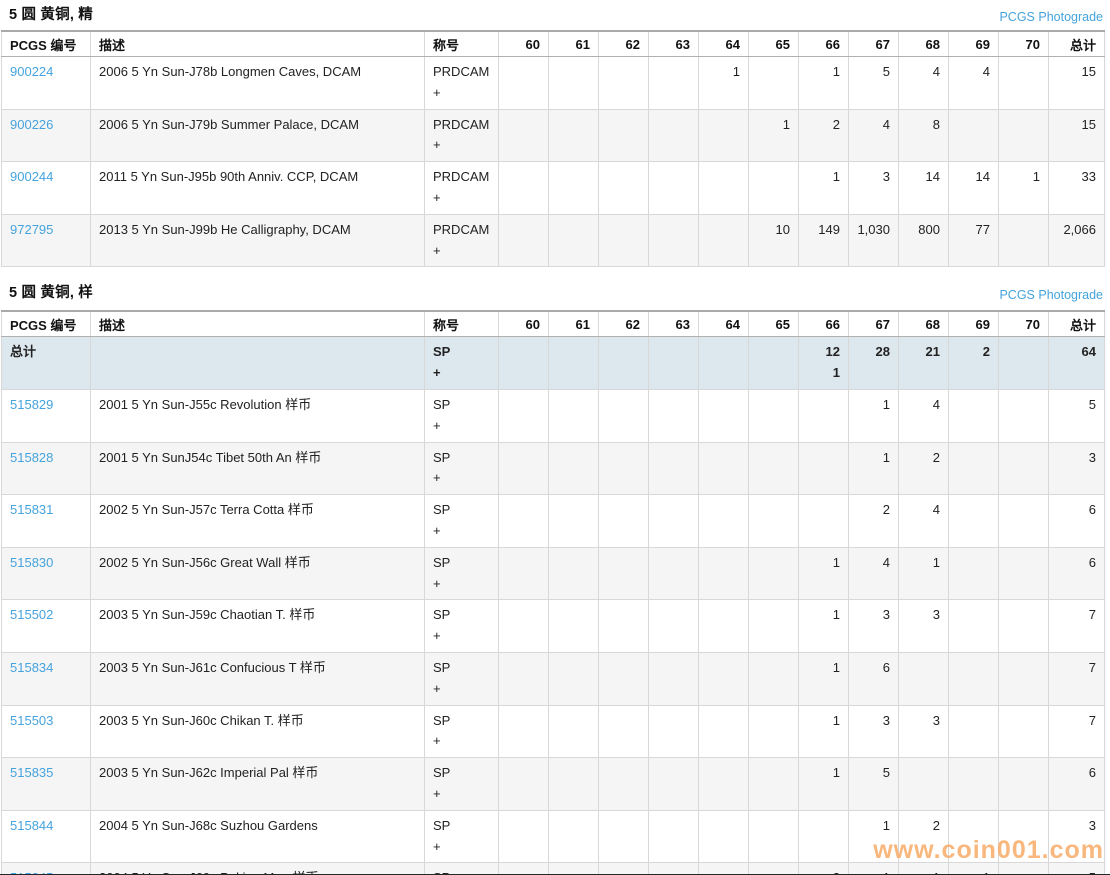 The image size is (1110, 875). I want to click on pcgs-number-link: 515831, so click(32, 510).